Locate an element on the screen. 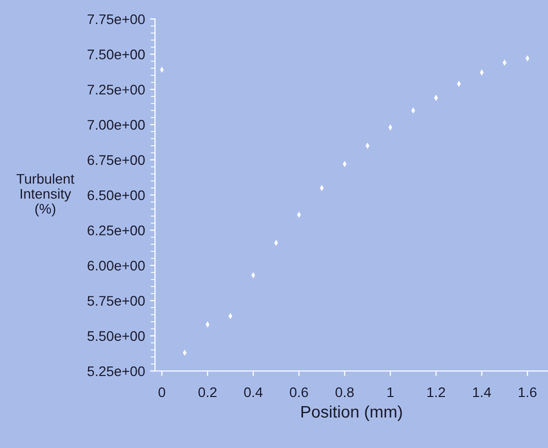 The image size is (548, 448). y-tick-label: 5.75e+00 is located at coordinates (116, 301).